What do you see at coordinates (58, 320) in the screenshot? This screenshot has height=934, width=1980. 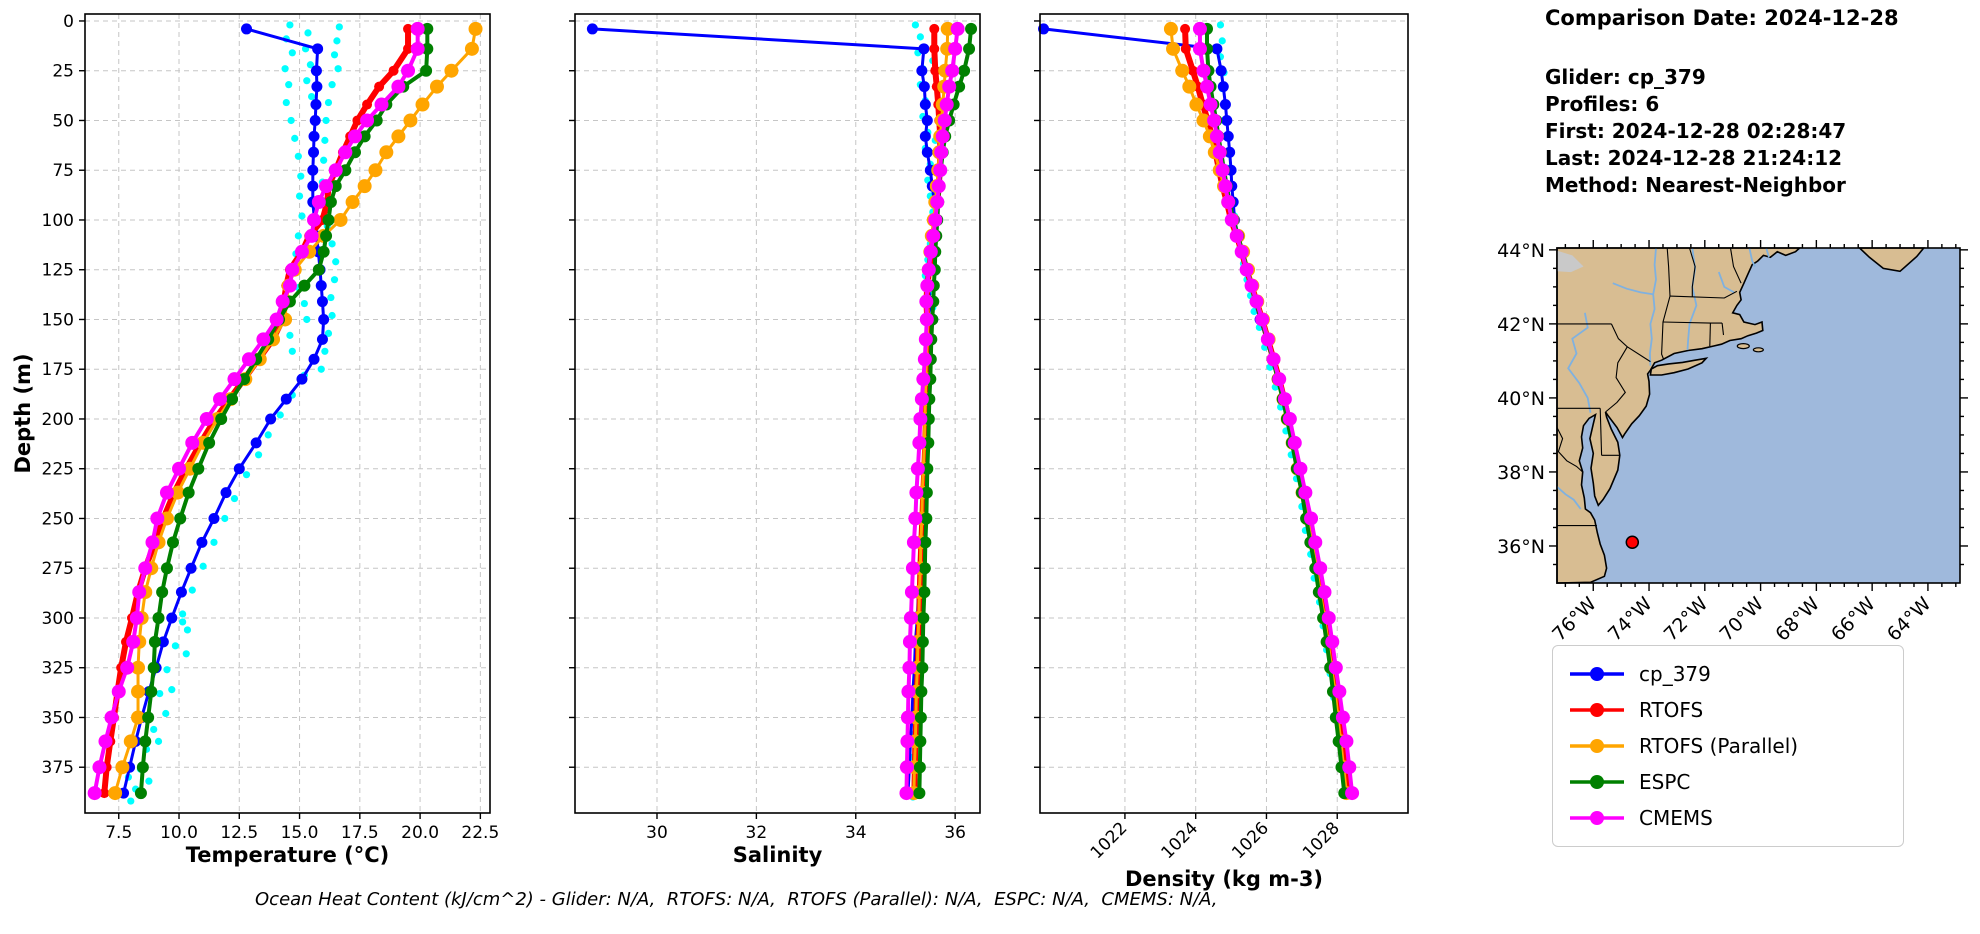 I see `y-tick-label: 150` at bounding box center [58, 320].